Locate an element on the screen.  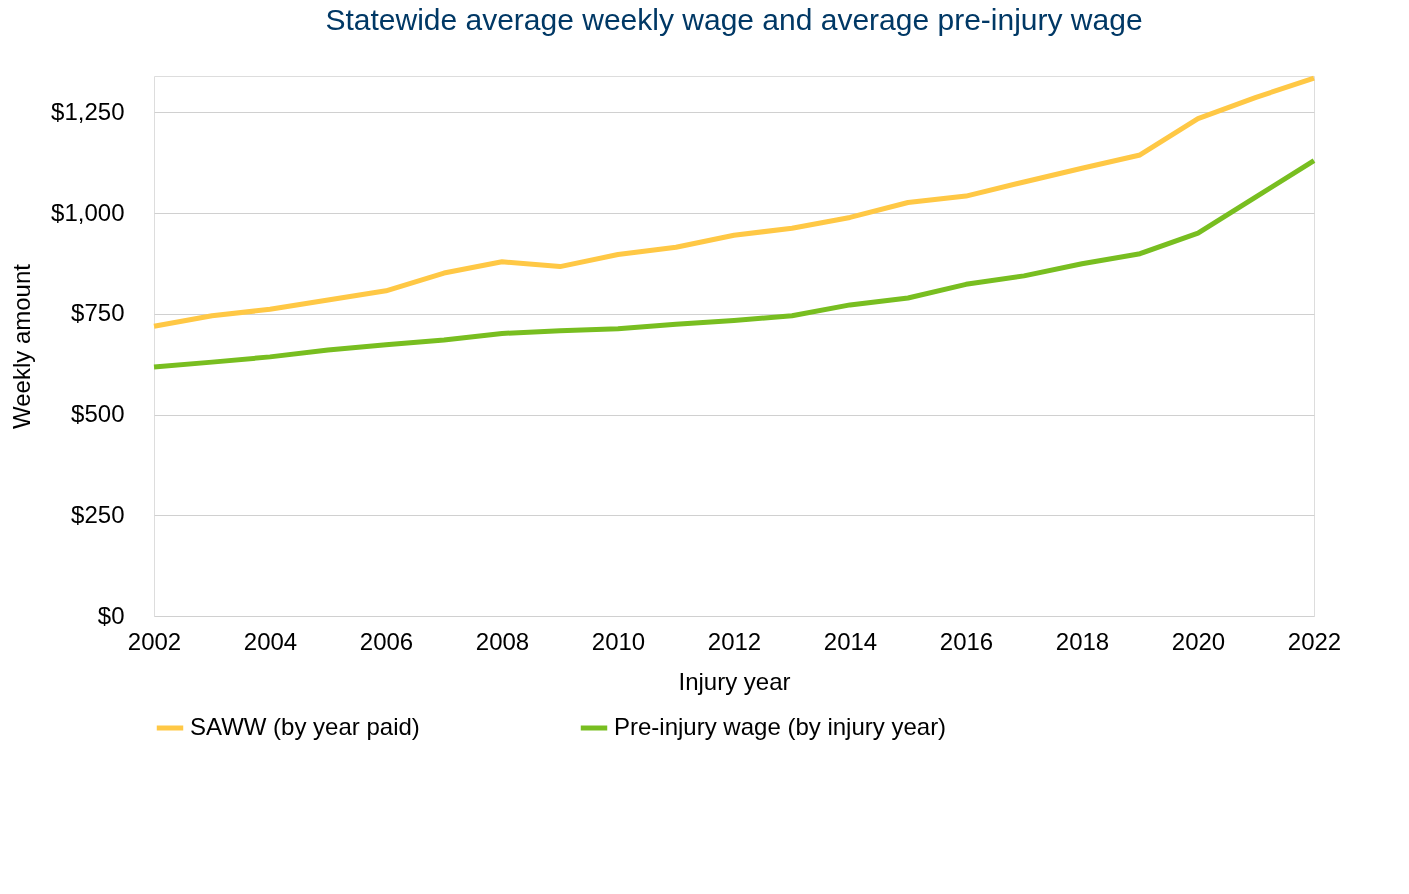
x-tick-label: 2022 is located at coordinates (1314, 641).